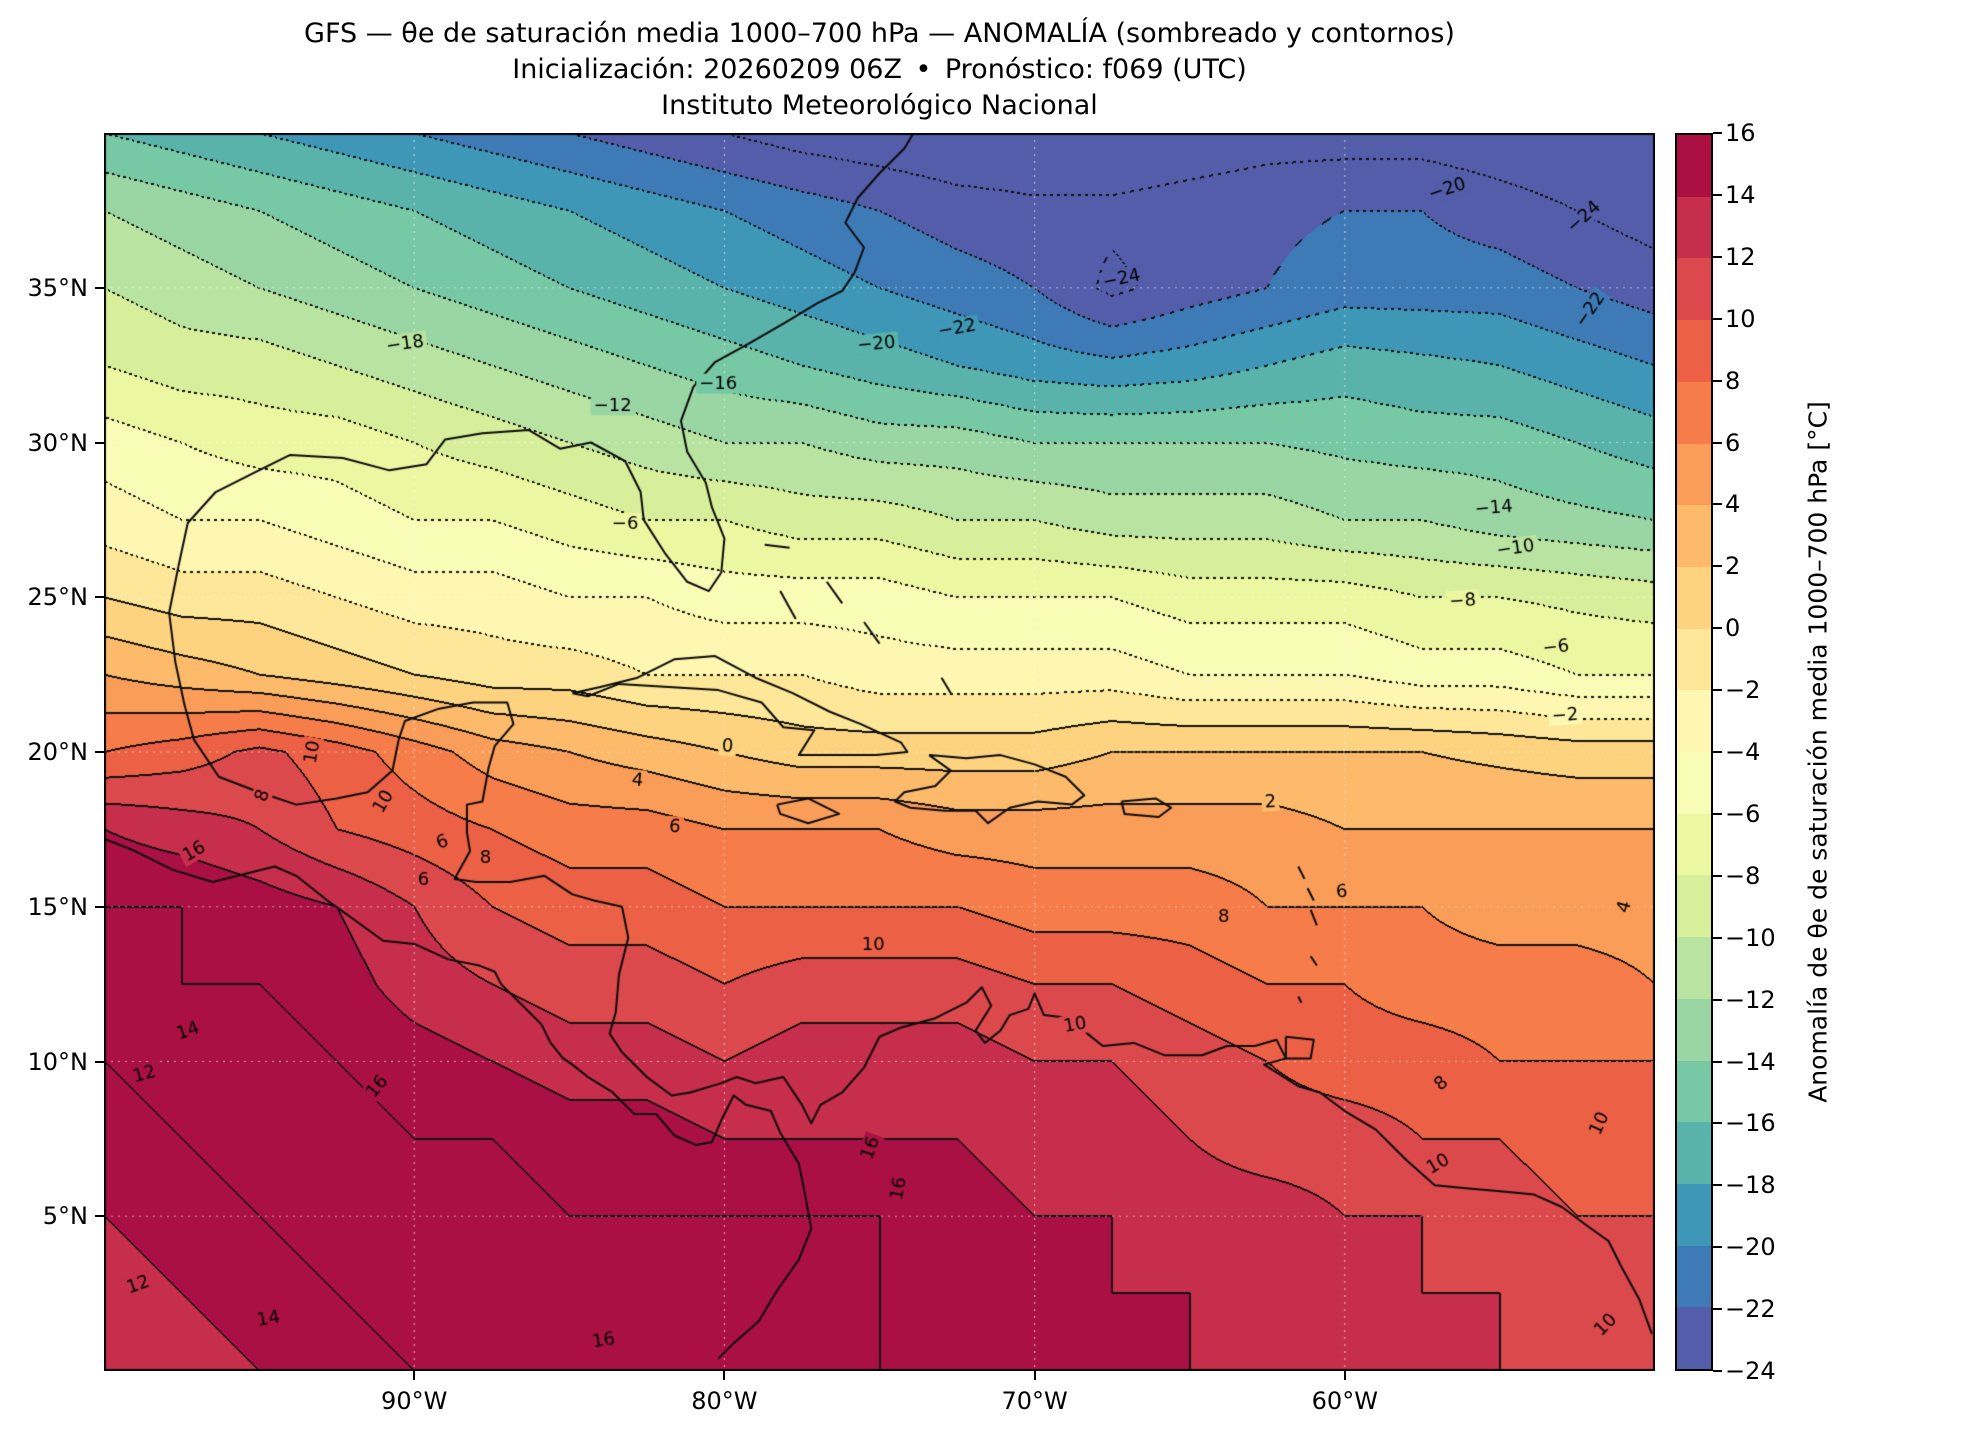 The height and width of the screenshot is (1440, 1980). Describe the element at coordinates (58, 752) in the screenshot. I see `lat-tick-label: 20°N` at that location.